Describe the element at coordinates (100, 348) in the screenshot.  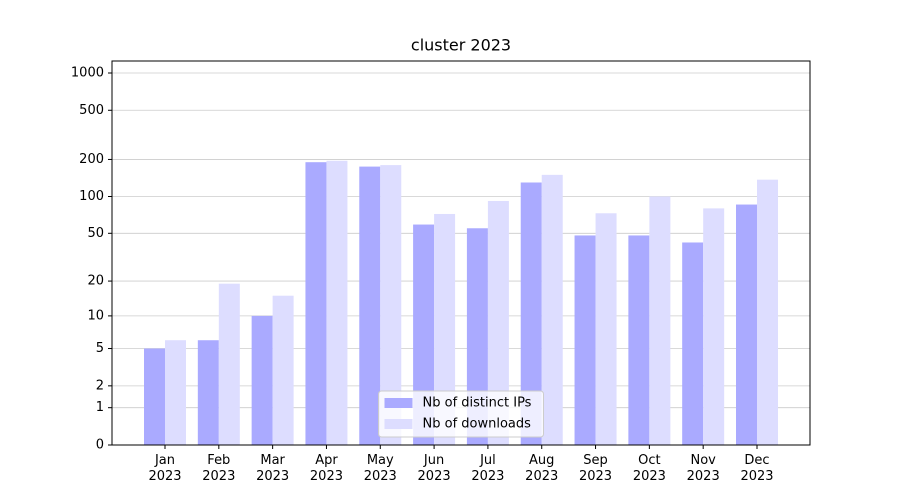
I see `y-tick-label: 5` at that location.